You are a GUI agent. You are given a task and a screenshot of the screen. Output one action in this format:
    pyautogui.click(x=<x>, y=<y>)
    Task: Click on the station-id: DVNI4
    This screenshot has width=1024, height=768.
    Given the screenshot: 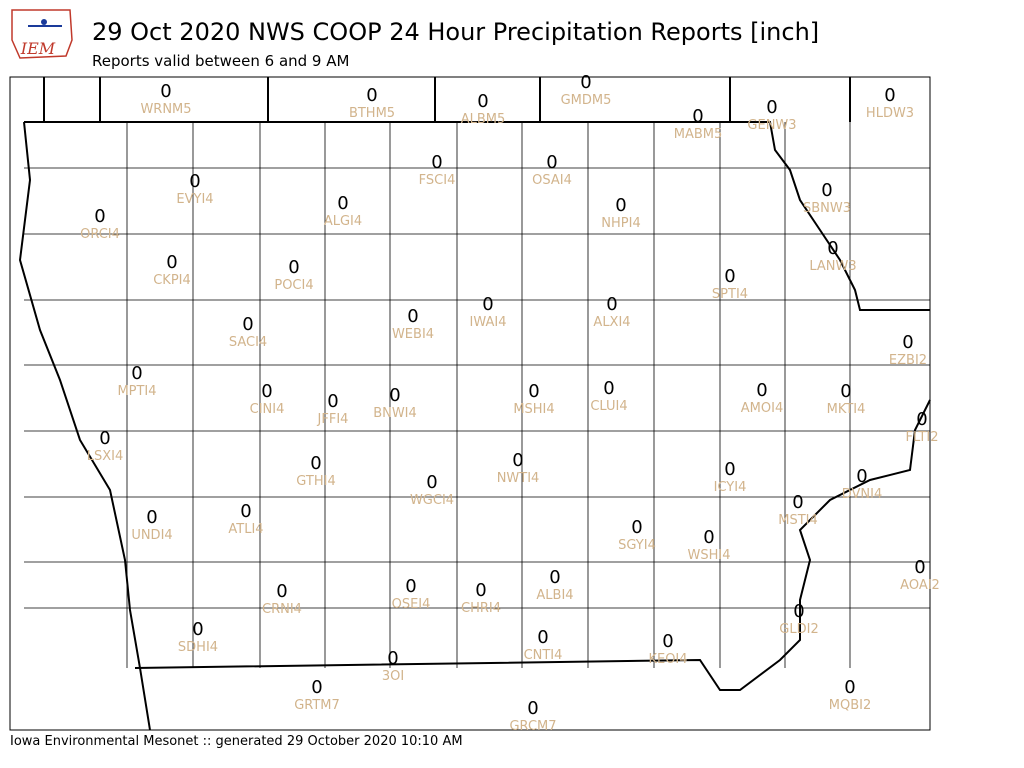 What is the action you would take?
    pyautogui.click(x=862, y=494)
    